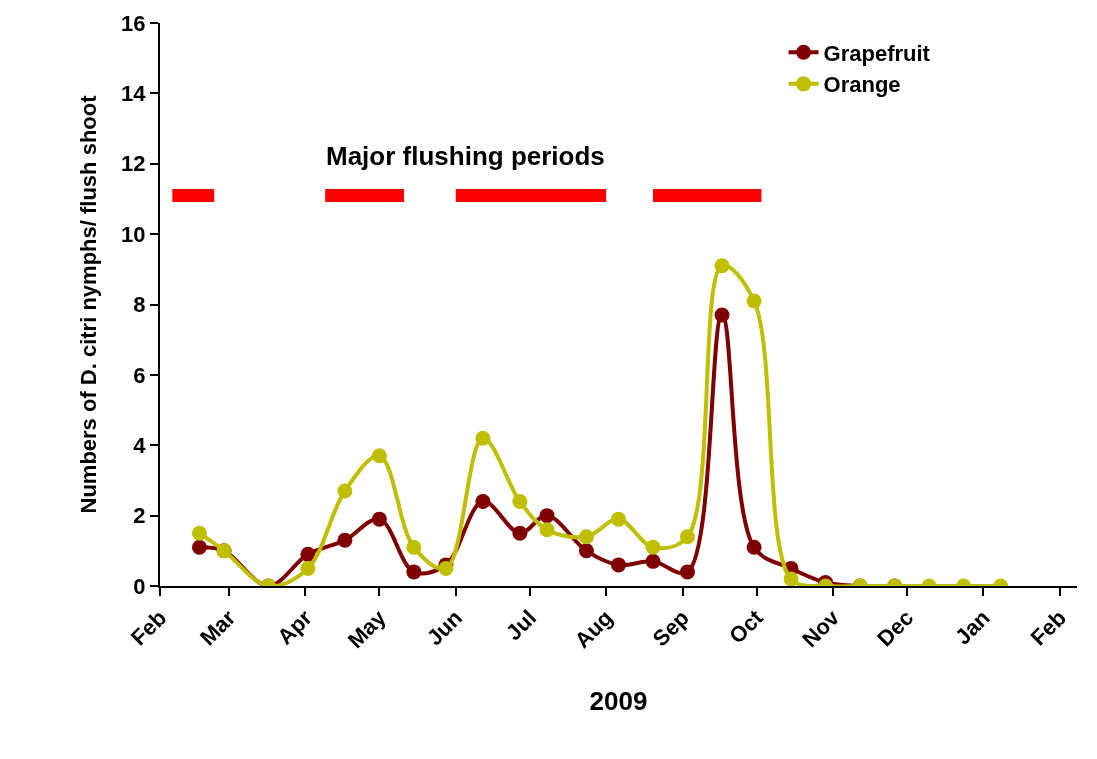 The image size is (1097, 759). What do you see at coordinates (618, 701) in the screenshot?
I see `x-axis-title: 2009` at bounding box center [618, 701].